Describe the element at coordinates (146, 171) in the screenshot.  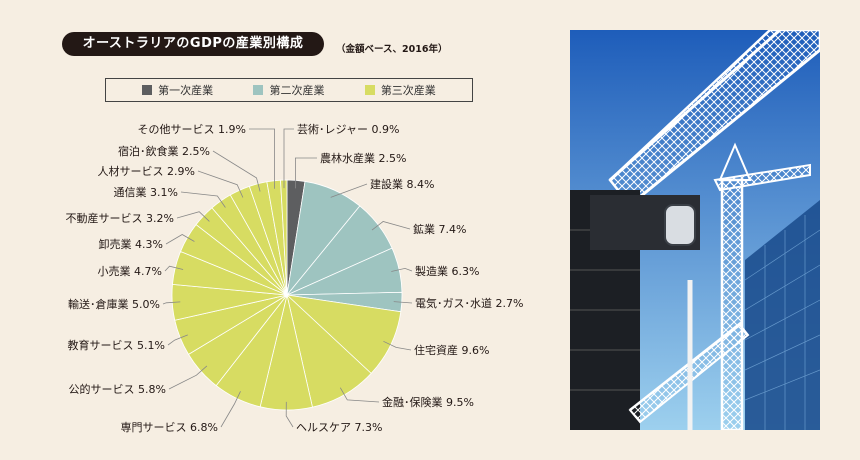
I see `slice-label: 人材サービス 2.9%` at that location.